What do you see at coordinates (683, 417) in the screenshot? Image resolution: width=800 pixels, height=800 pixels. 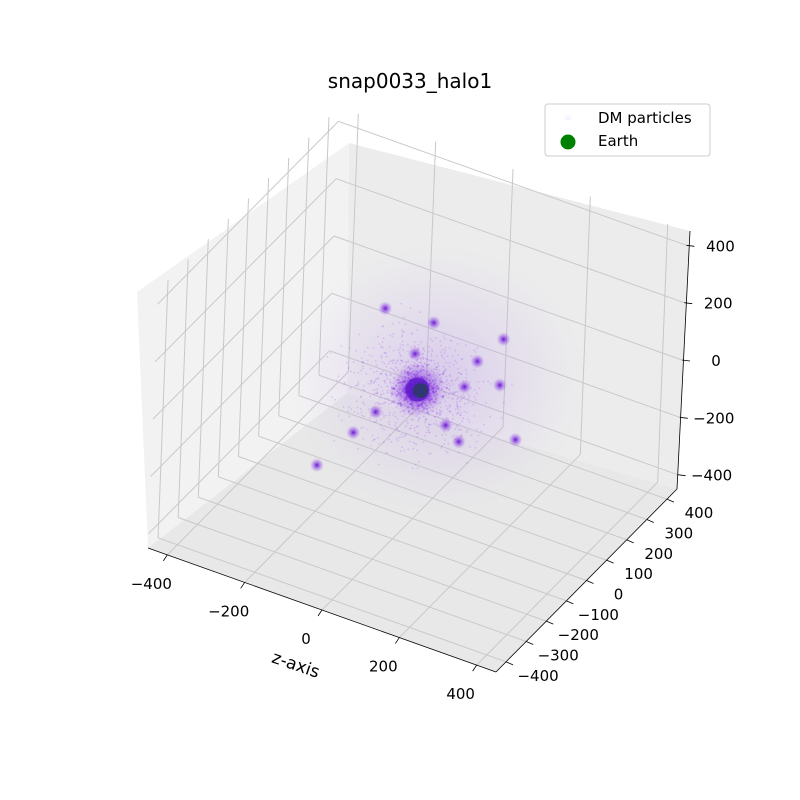 I see `z-tick` at bounding box center [683, 417].